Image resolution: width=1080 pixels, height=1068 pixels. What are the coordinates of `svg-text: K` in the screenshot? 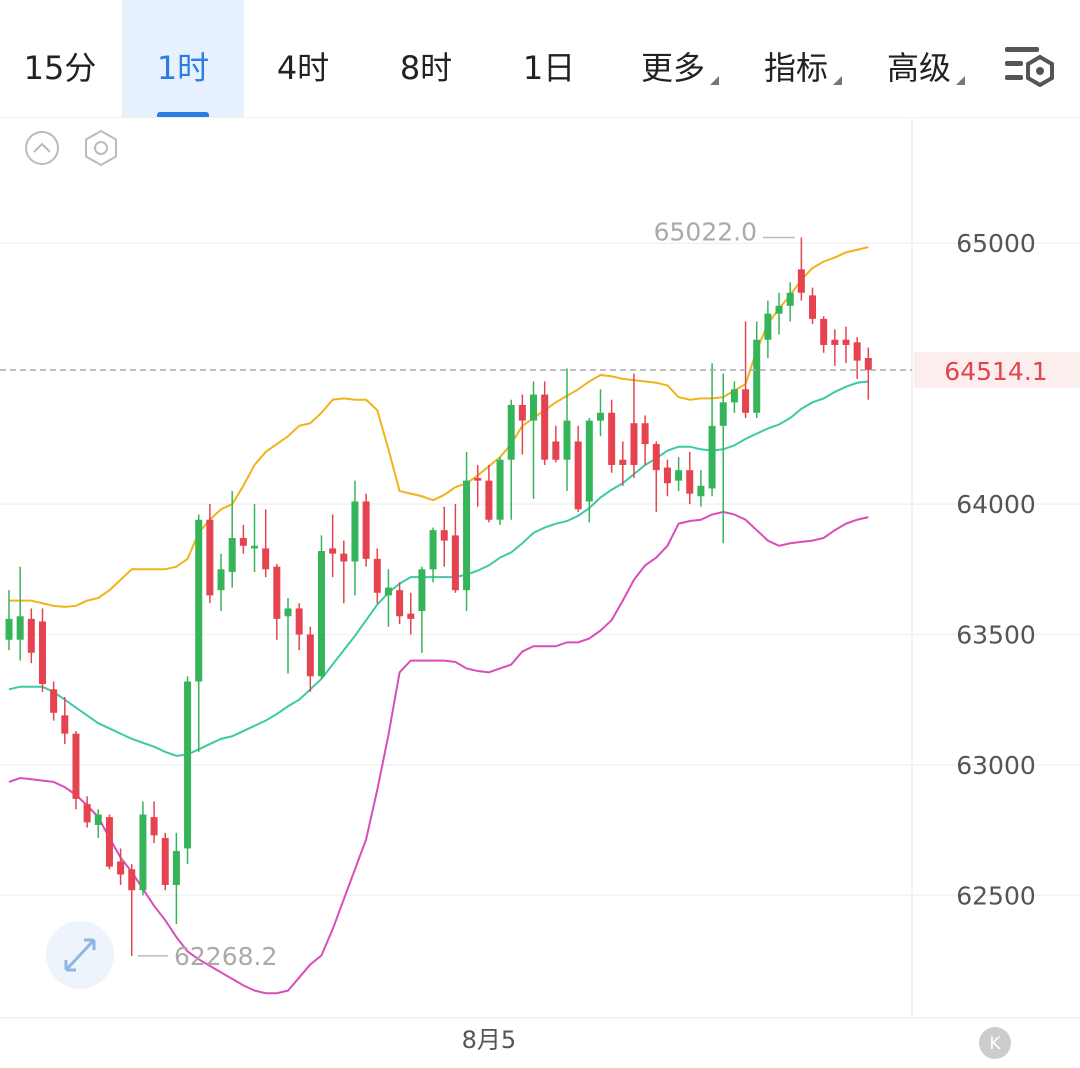 It's located at (995, 1044).